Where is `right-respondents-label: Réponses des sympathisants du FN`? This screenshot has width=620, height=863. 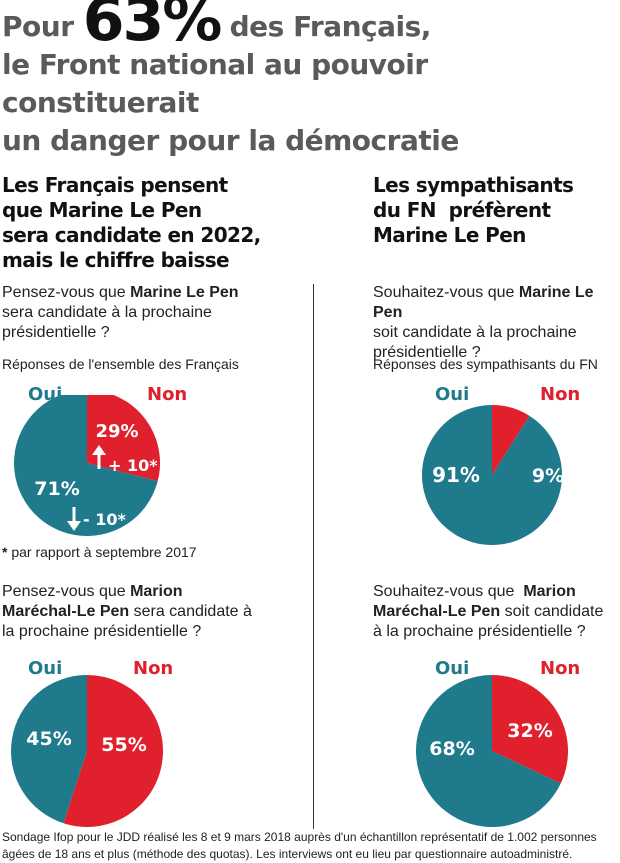
right-respondents-label: Réponses des sympathisants du FN is located at coordinates (485, 364).